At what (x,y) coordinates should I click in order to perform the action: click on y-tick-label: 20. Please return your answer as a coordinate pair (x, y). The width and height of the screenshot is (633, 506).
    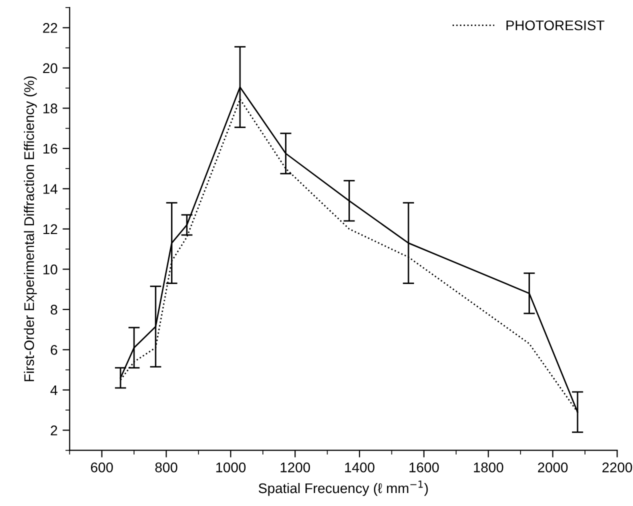
    Looking at the image, I should click on (50, 68).